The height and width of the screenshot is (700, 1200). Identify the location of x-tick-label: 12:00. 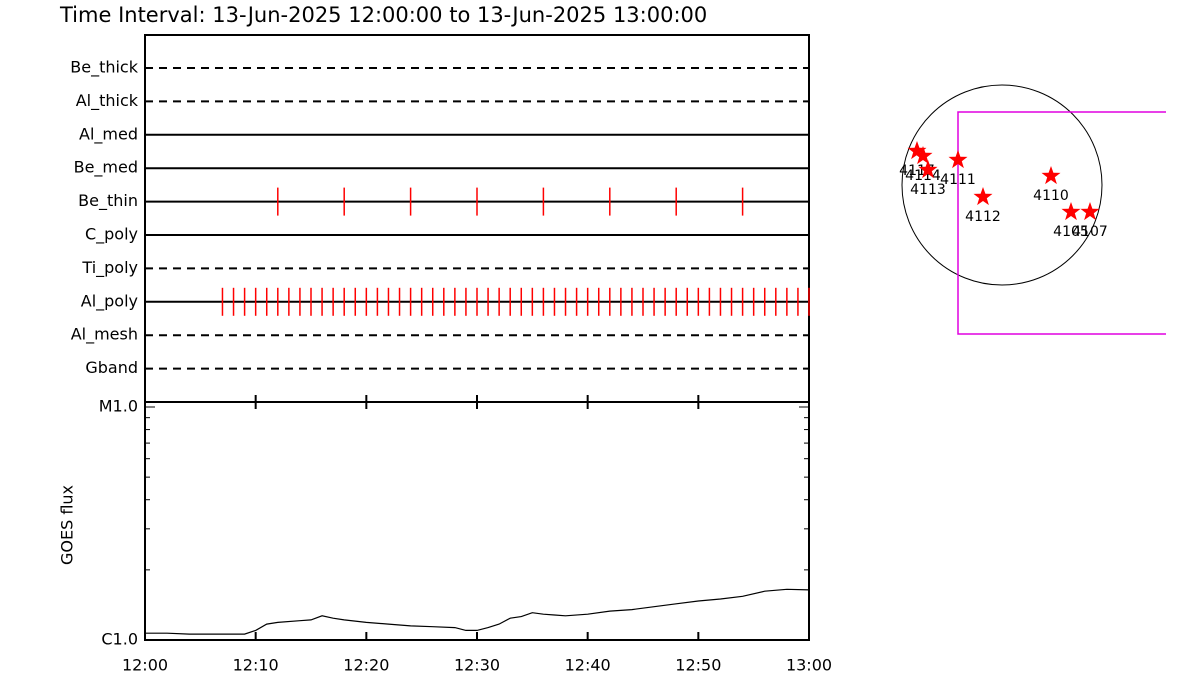
(145, 665).